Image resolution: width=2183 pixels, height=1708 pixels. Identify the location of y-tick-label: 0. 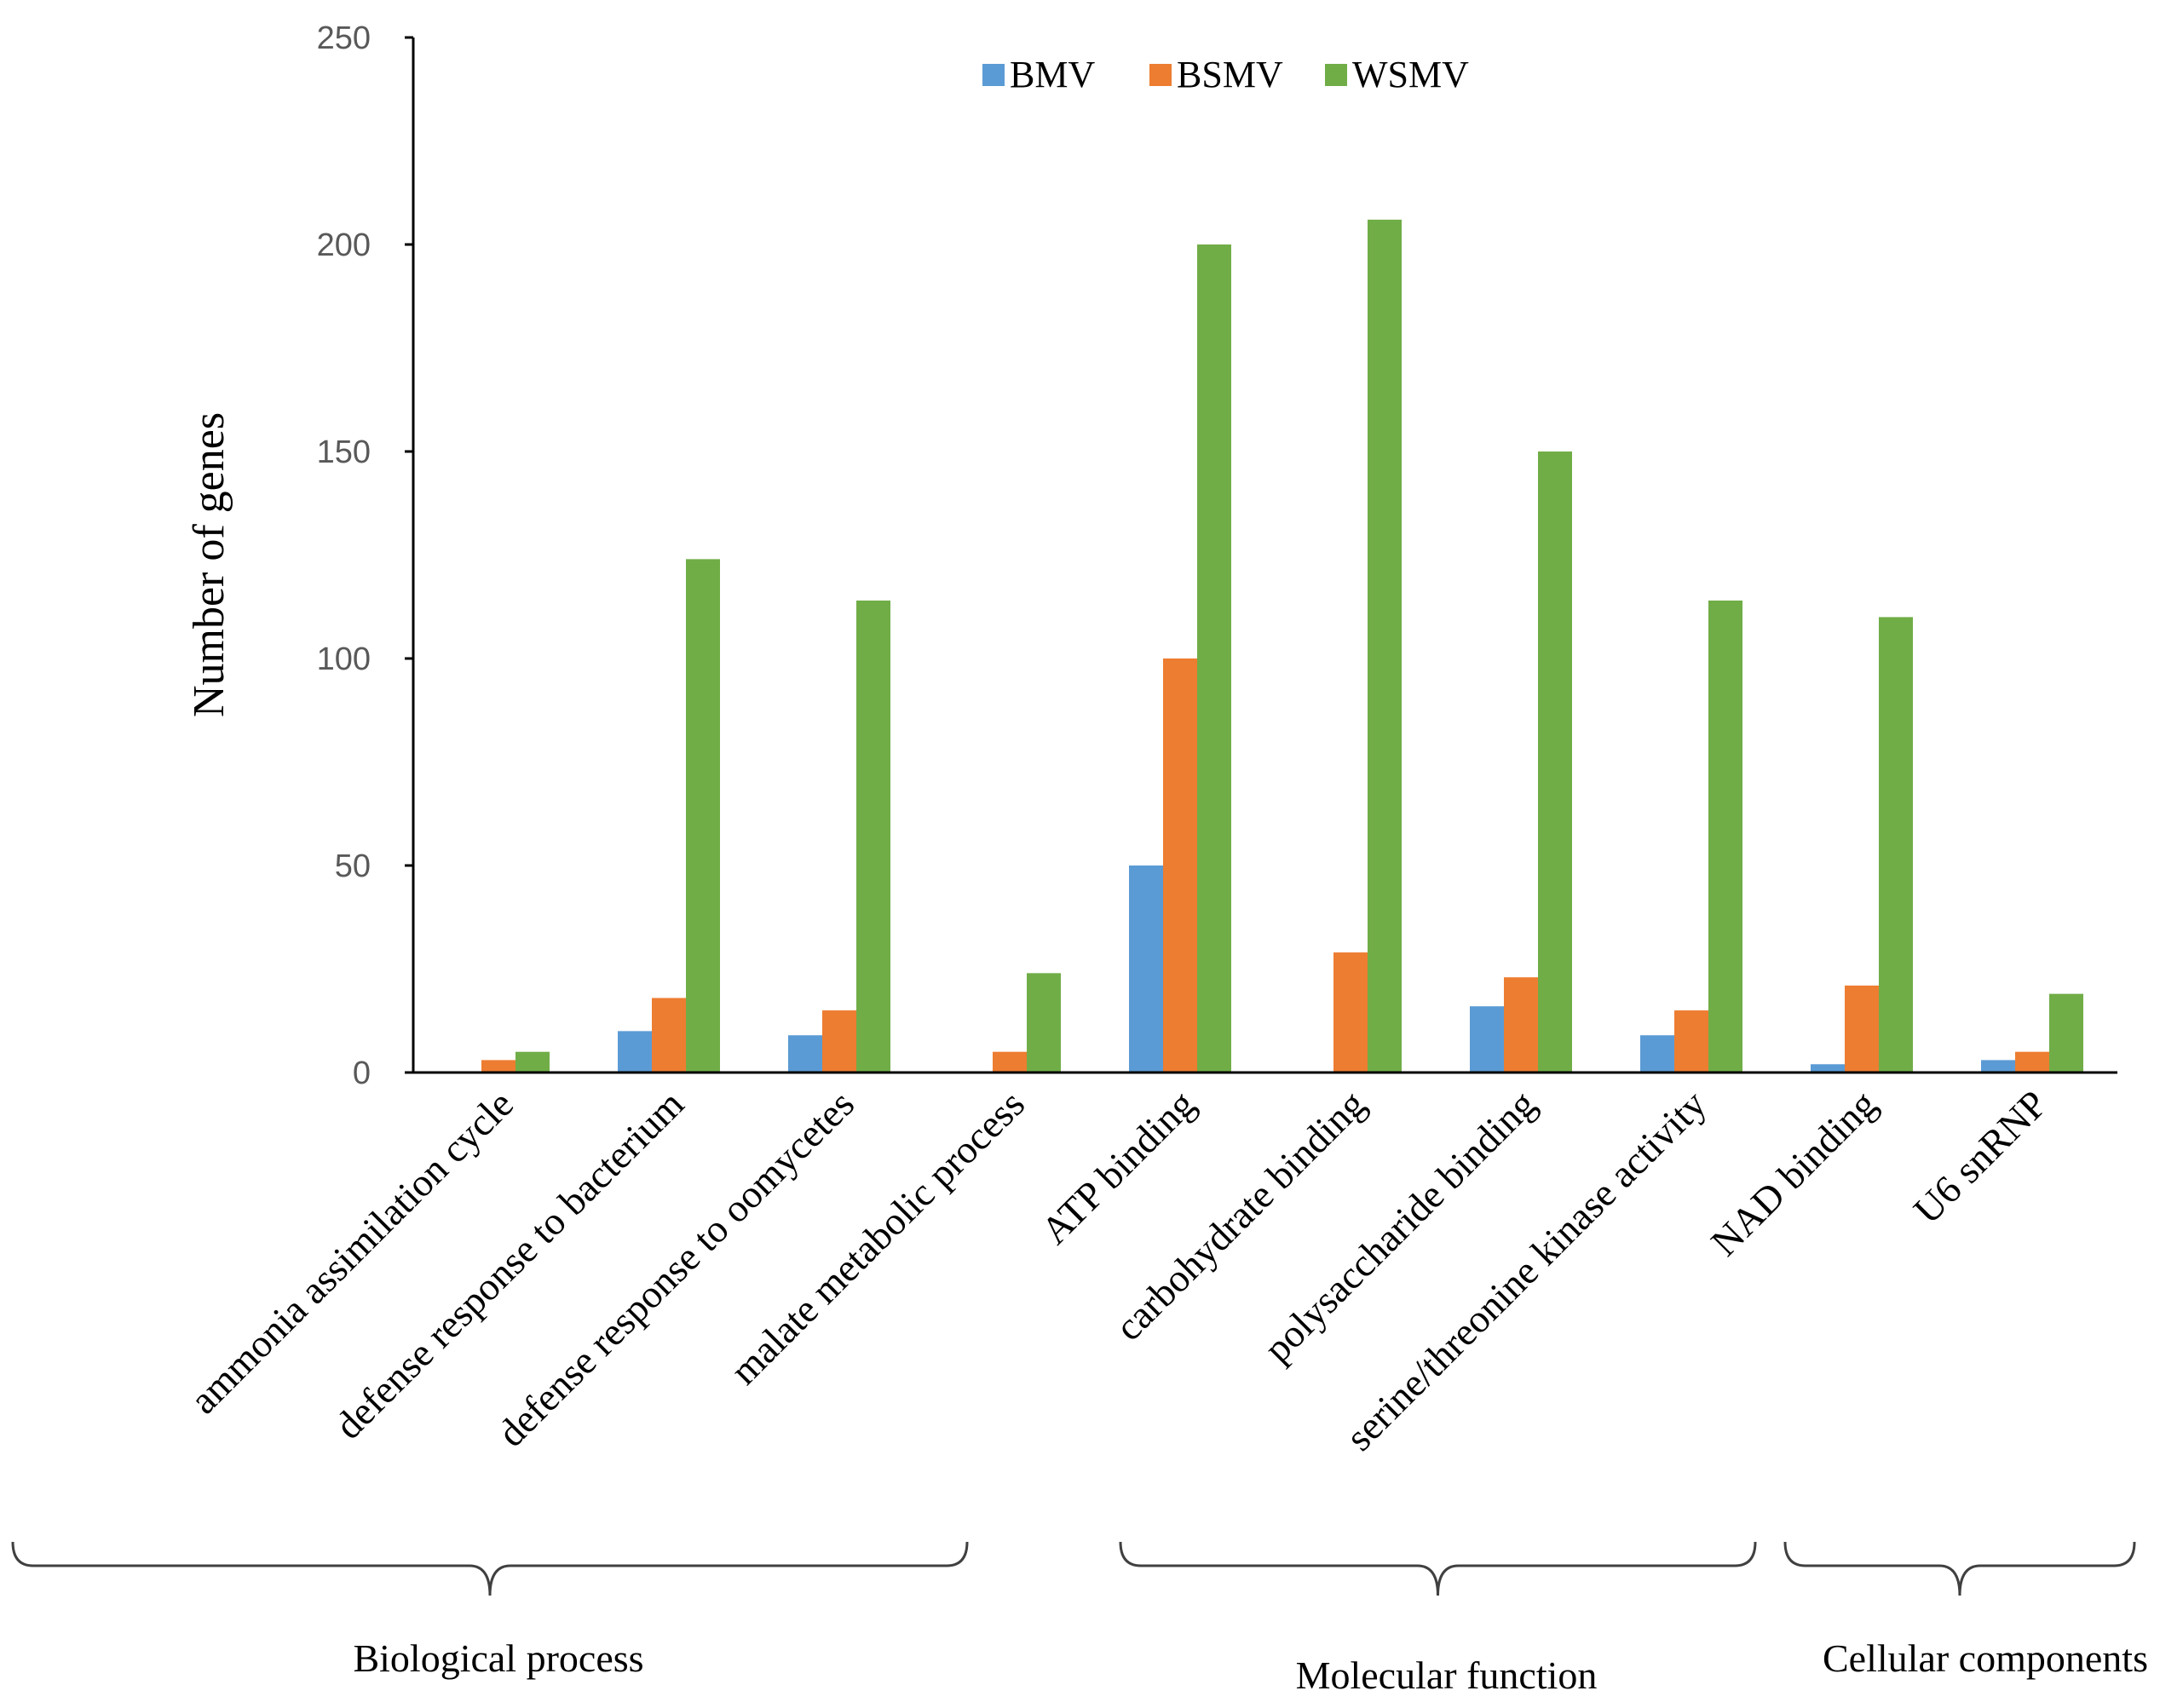
(362, 1073).